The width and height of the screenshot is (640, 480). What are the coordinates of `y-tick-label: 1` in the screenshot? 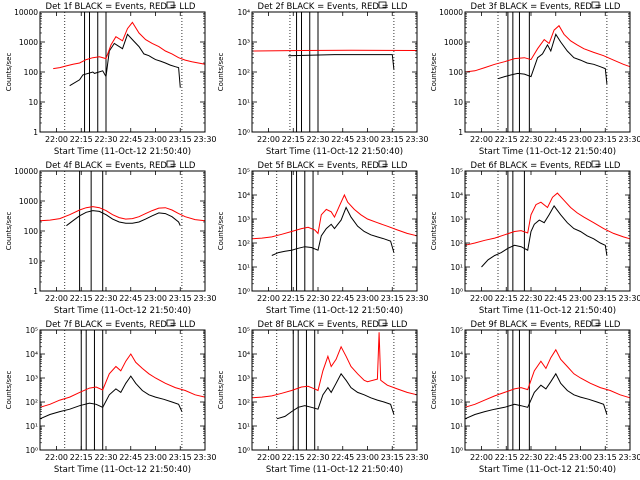 It's located at (35, 291).